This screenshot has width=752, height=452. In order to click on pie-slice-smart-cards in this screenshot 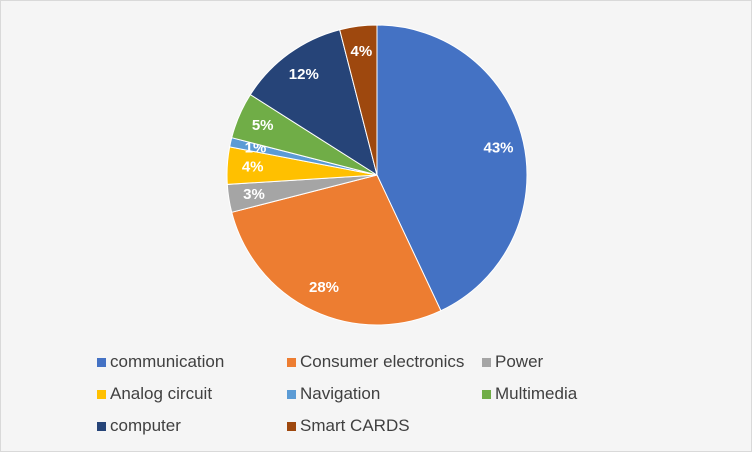, I will do `click(358, 100)`.